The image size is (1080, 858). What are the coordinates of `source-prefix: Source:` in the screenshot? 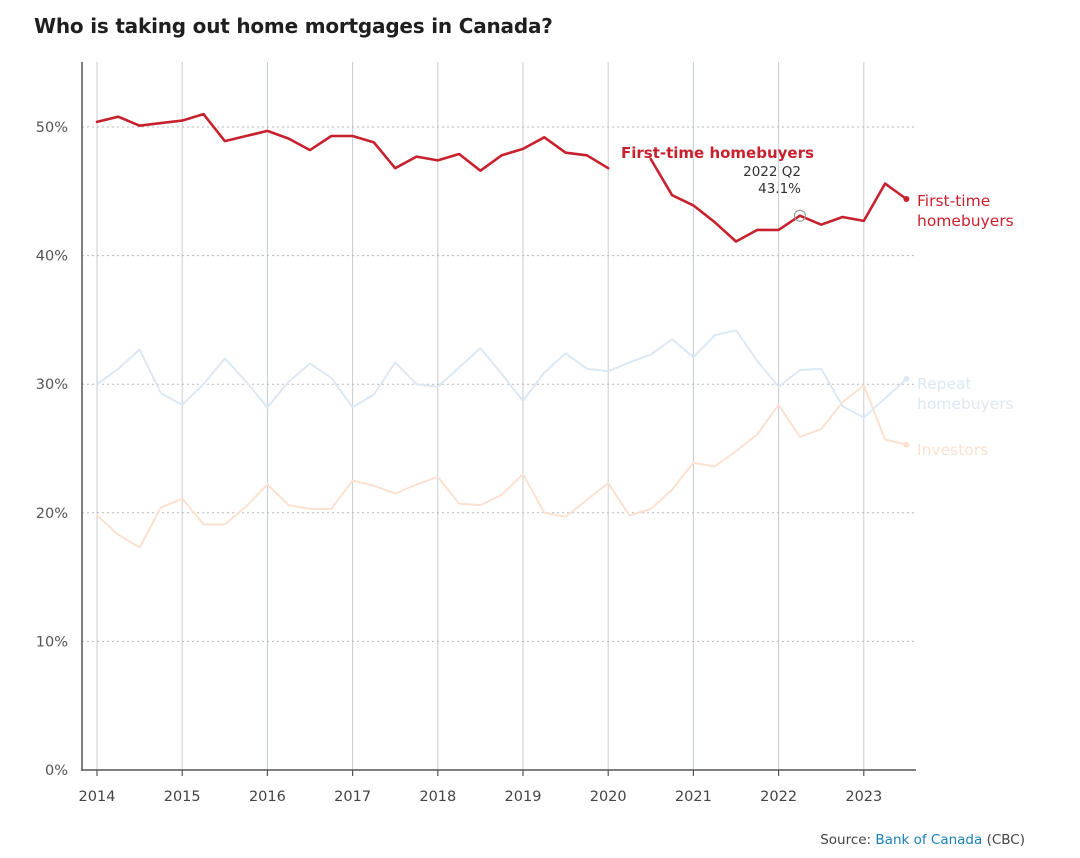 It's located at (846, 840).